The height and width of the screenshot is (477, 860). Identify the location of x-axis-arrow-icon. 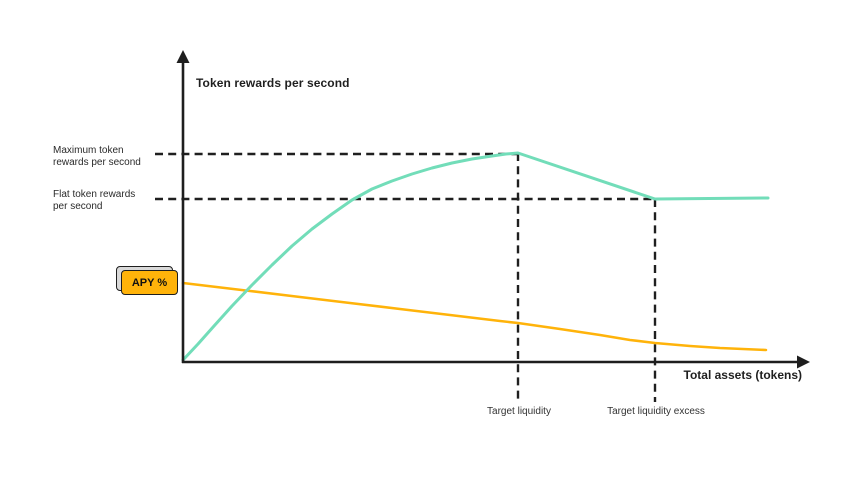
(803, 362).